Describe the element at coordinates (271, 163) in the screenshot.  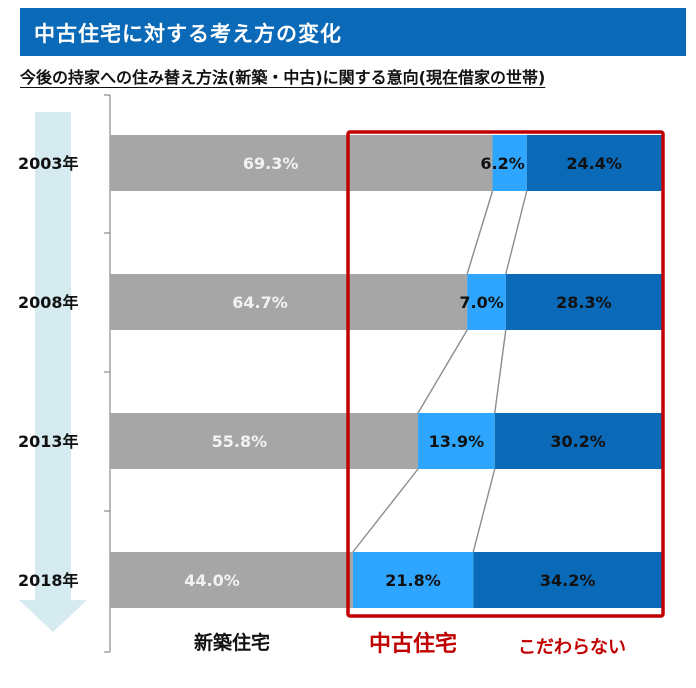
I see `data-label-new-build: 69.3%` at that location.